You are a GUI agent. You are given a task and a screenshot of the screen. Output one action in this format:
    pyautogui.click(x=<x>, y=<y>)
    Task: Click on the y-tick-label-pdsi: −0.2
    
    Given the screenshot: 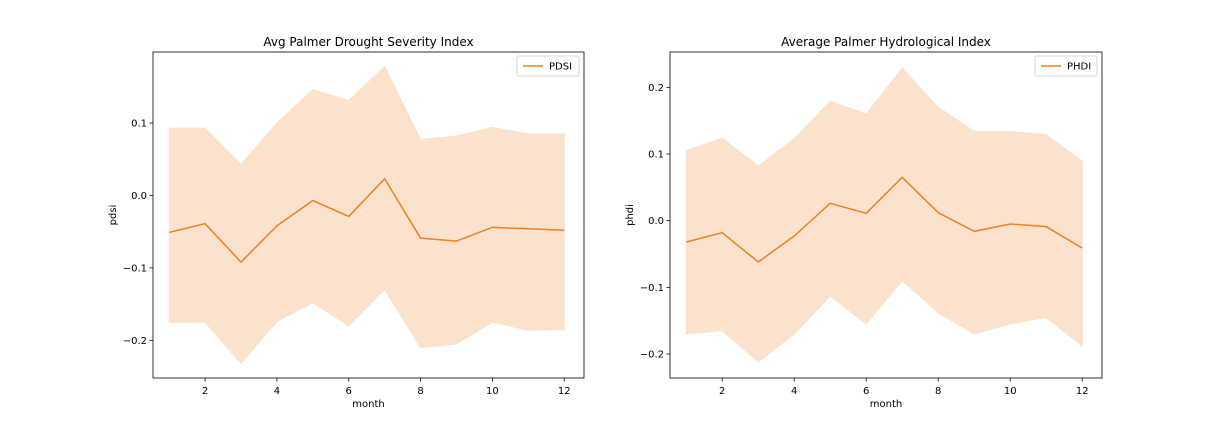 What is the action you would take?
    pyautogui.click(x=135, y=341)
    